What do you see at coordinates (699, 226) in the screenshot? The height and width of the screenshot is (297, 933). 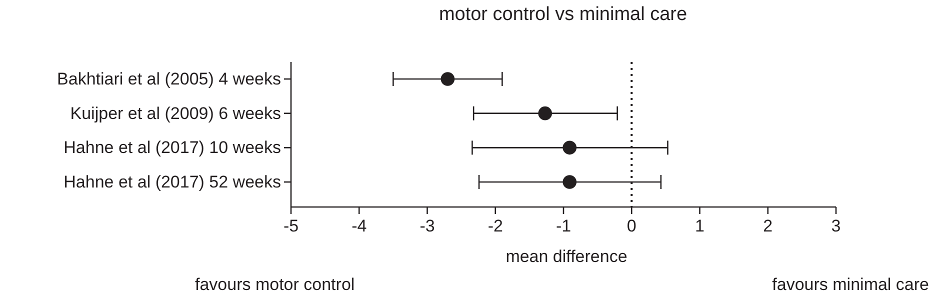 I see `x-tick-label: 1` at bounding box center [699, 226].